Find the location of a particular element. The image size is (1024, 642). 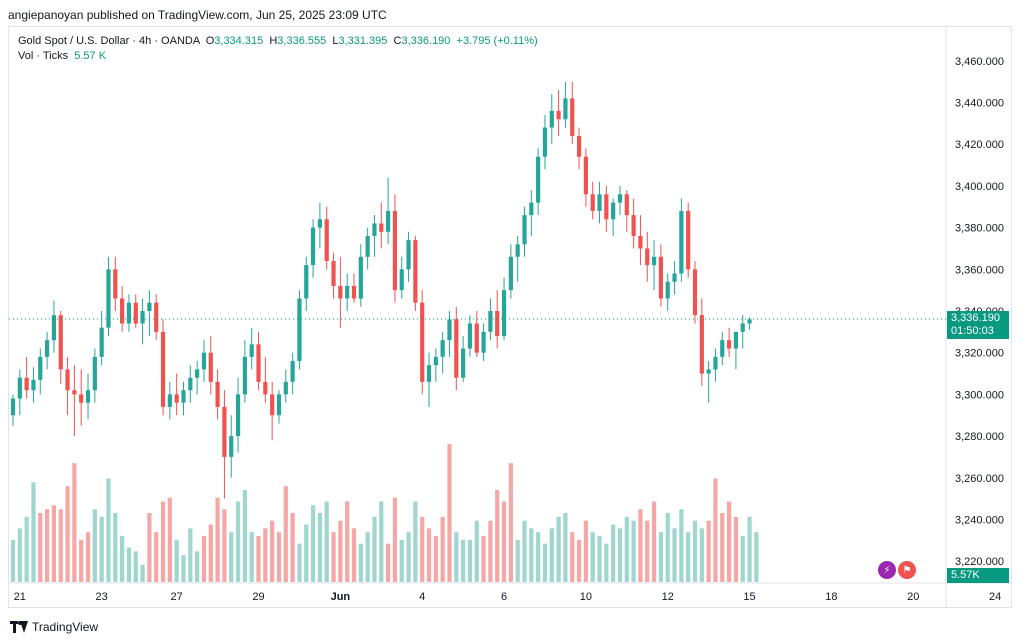

overlay-icons: ⚡ ⚑ is located at coordinates (897, 570).